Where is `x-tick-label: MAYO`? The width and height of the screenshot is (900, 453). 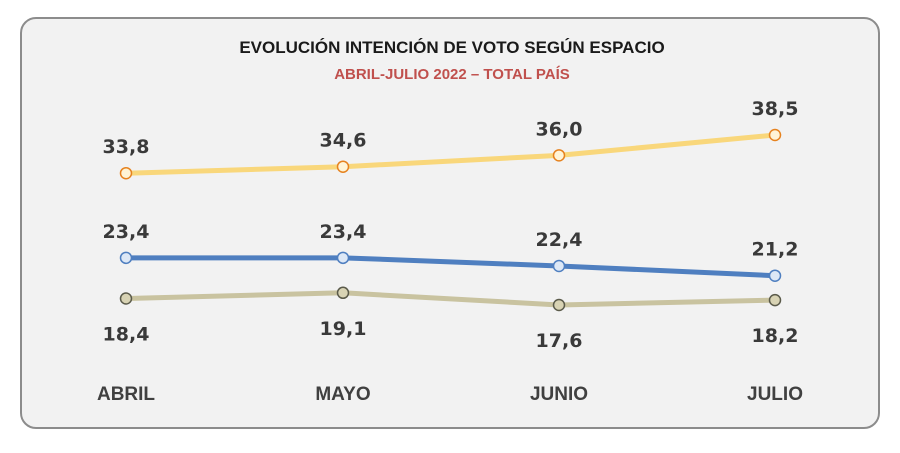 x-tick-label: MAYO is located at coordinates (342, 394).